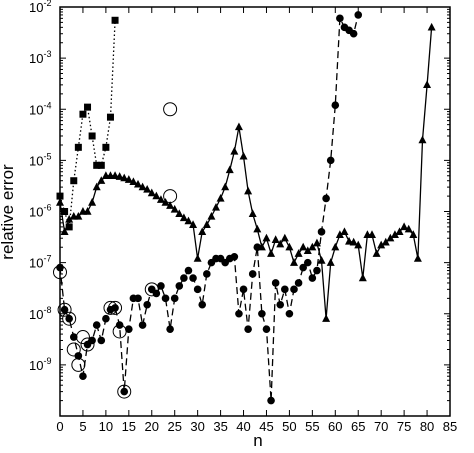  What do you see at coordinates (40, 57) in the screenshot?
I see `y-tick-label: 10⁻³` at bounding box center [40, 57].